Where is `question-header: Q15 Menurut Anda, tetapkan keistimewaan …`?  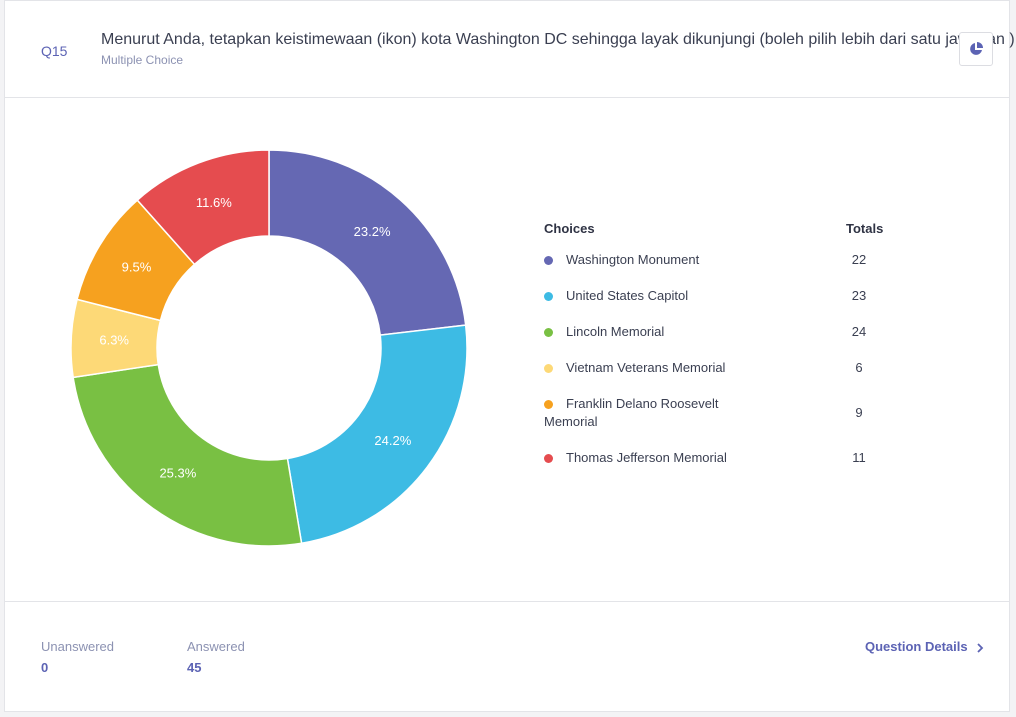
question-header: Q15 Menurut Anda, tetapkan keistimewaan … is located at coordinates (510, 49).